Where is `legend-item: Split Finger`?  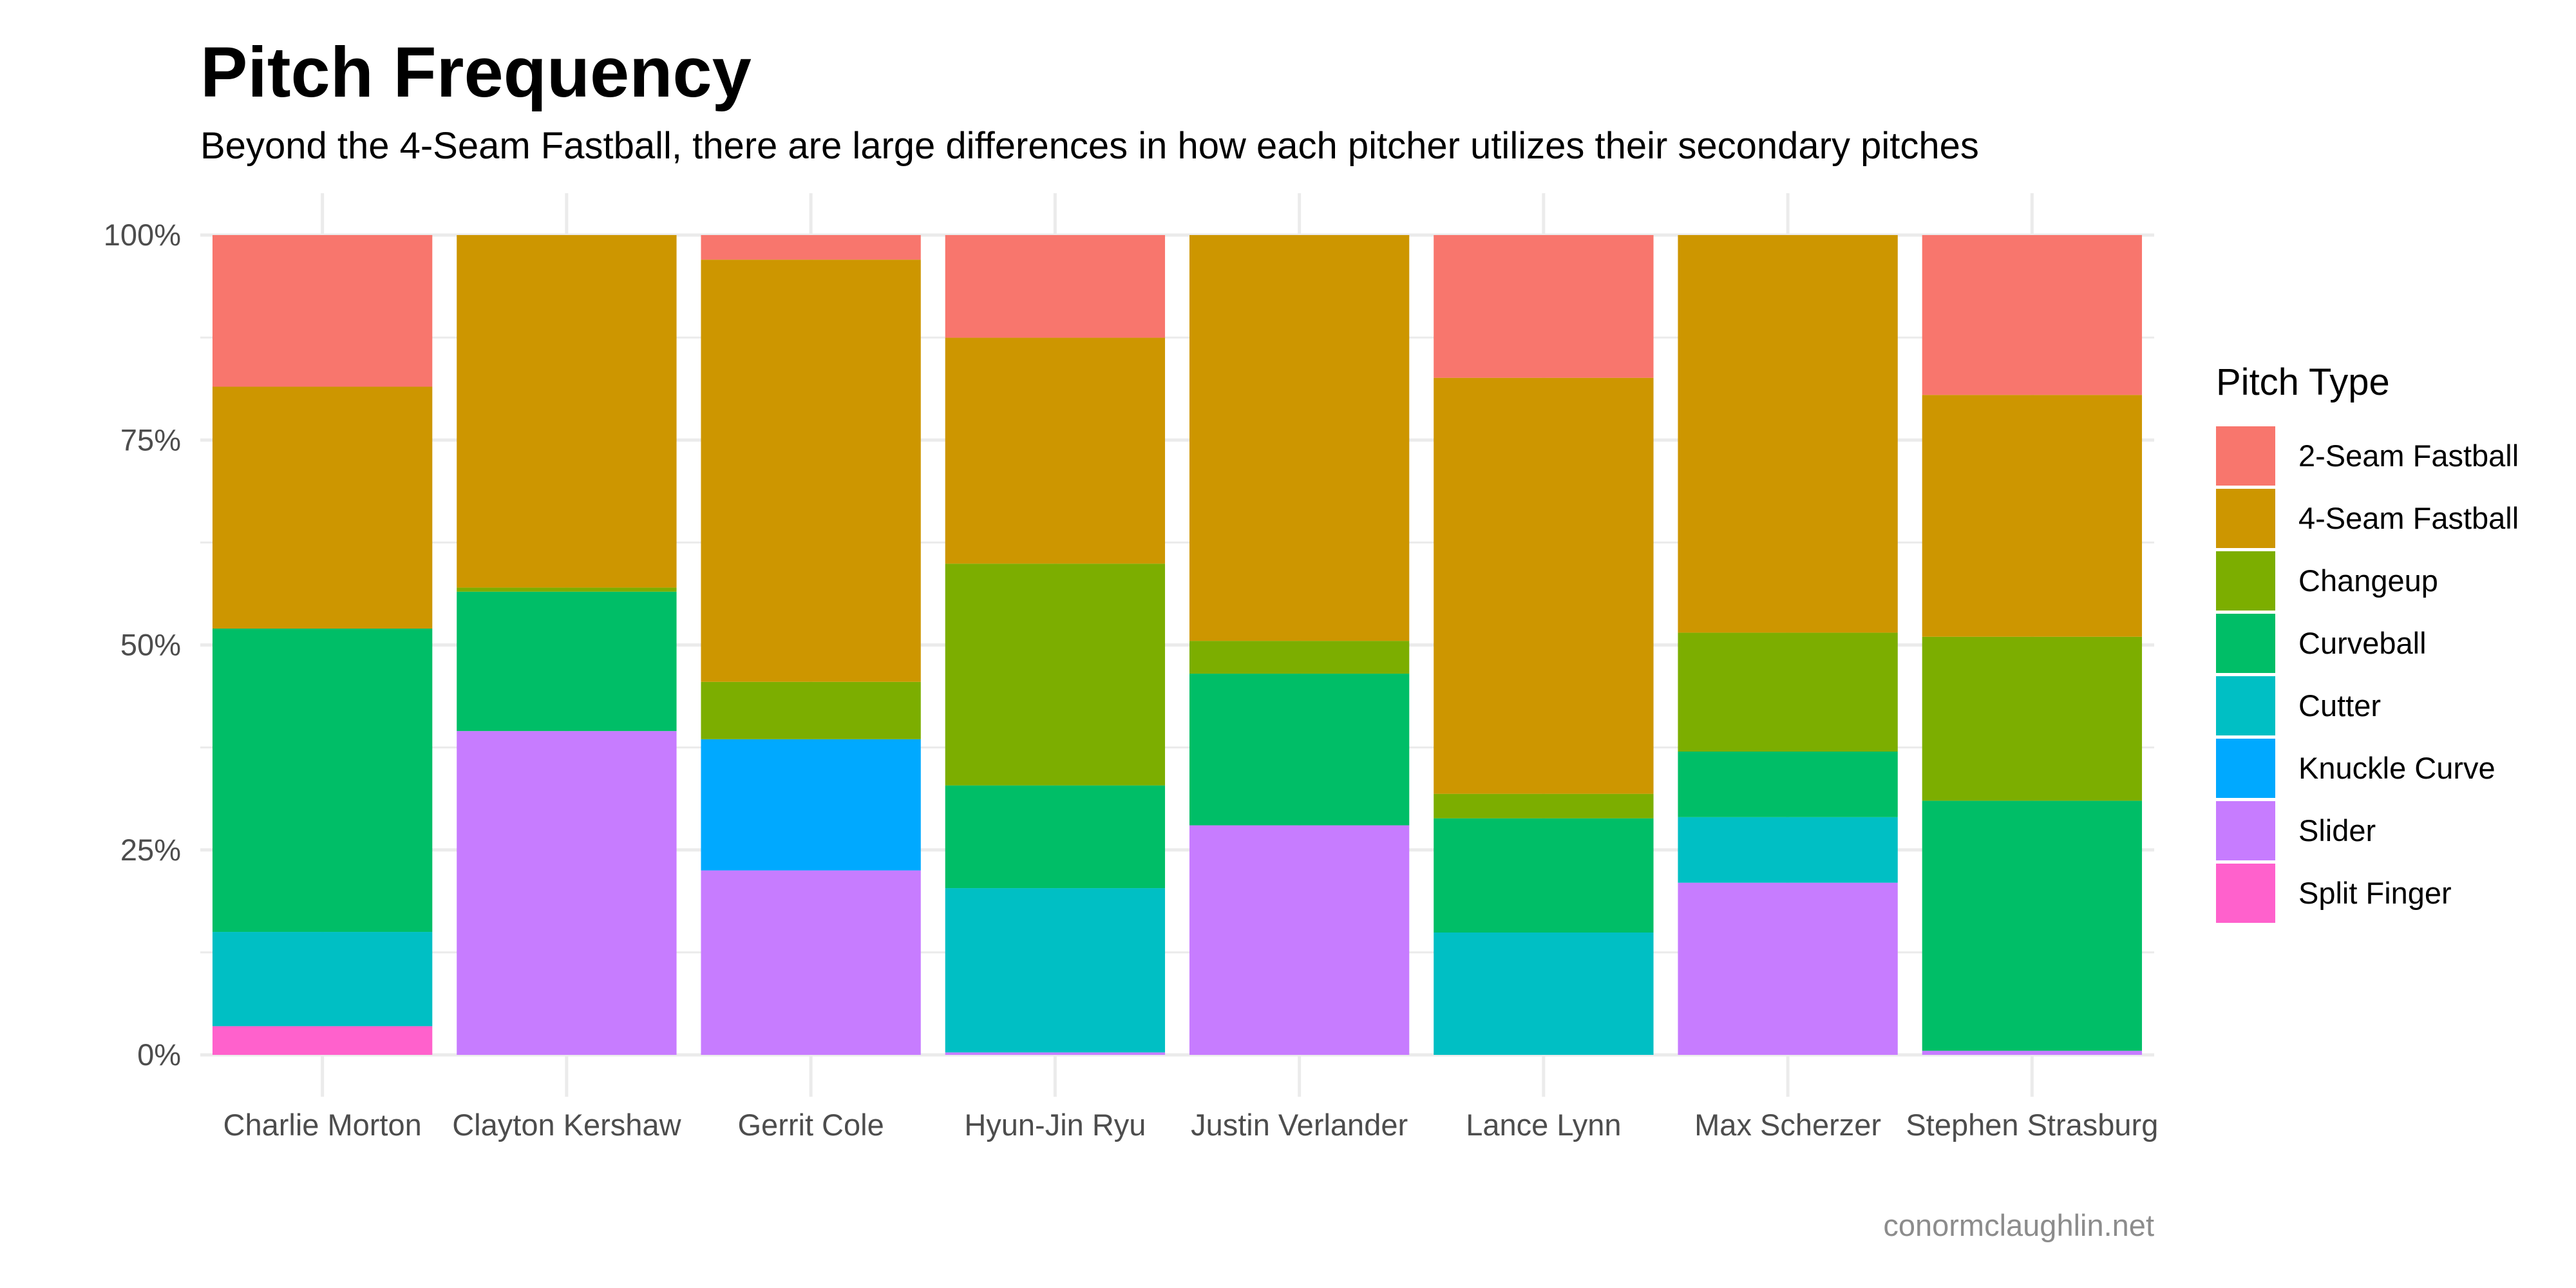
legend-item: Split Finger is located at coordinates (2334, 893).